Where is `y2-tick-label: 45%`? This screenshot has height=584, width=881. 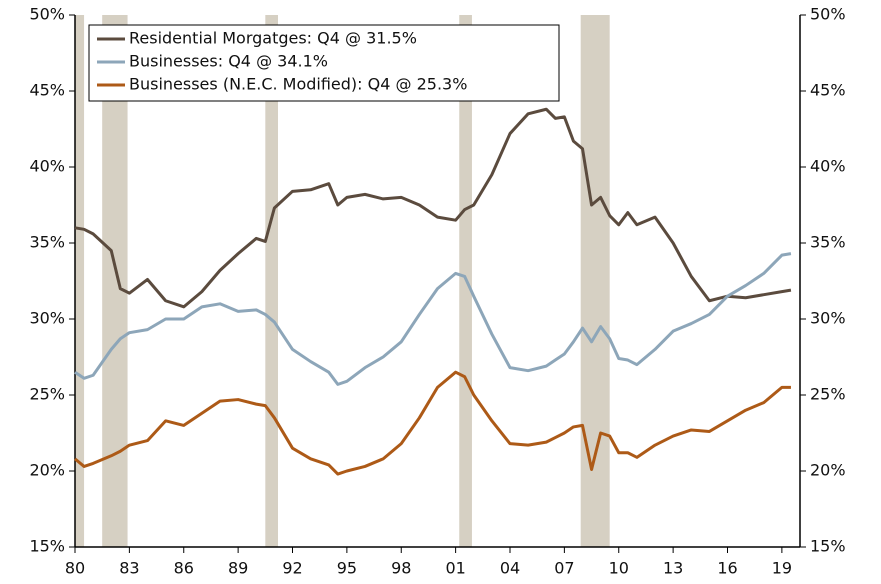 y2-tick-label: 45% is located at coordinates (828, 90).